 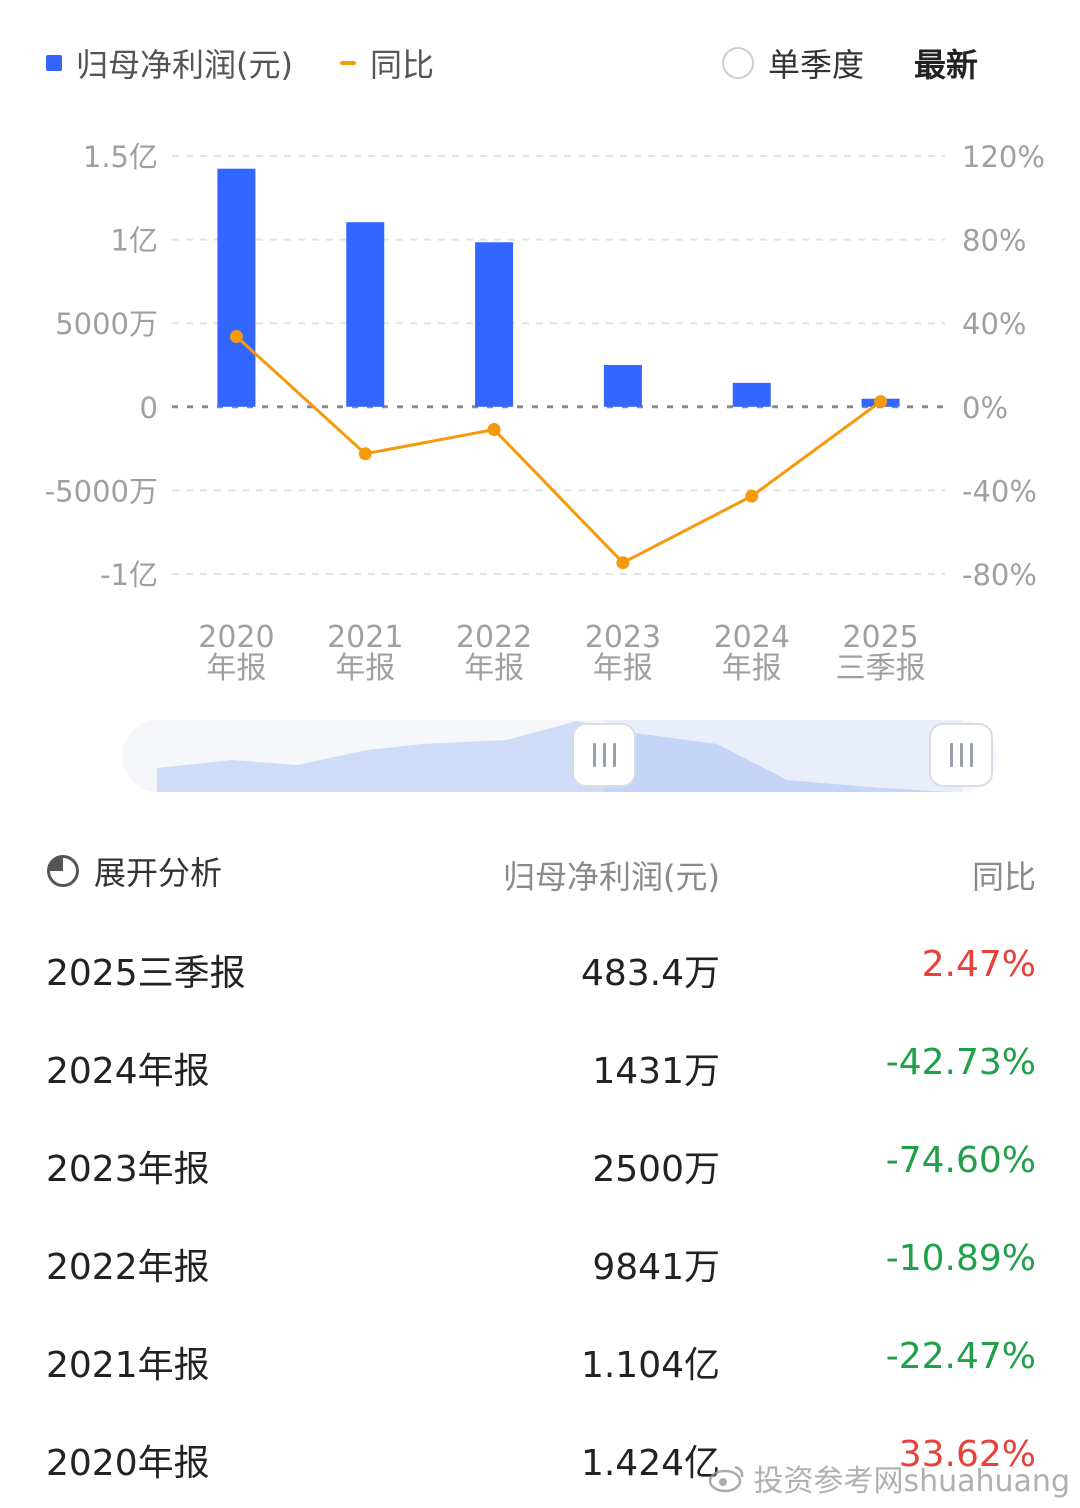 What do you see at coordinates (1003, 157) in the screenshot?
I see `right-tick-label: 120%` at bounding box center [1003, 157].